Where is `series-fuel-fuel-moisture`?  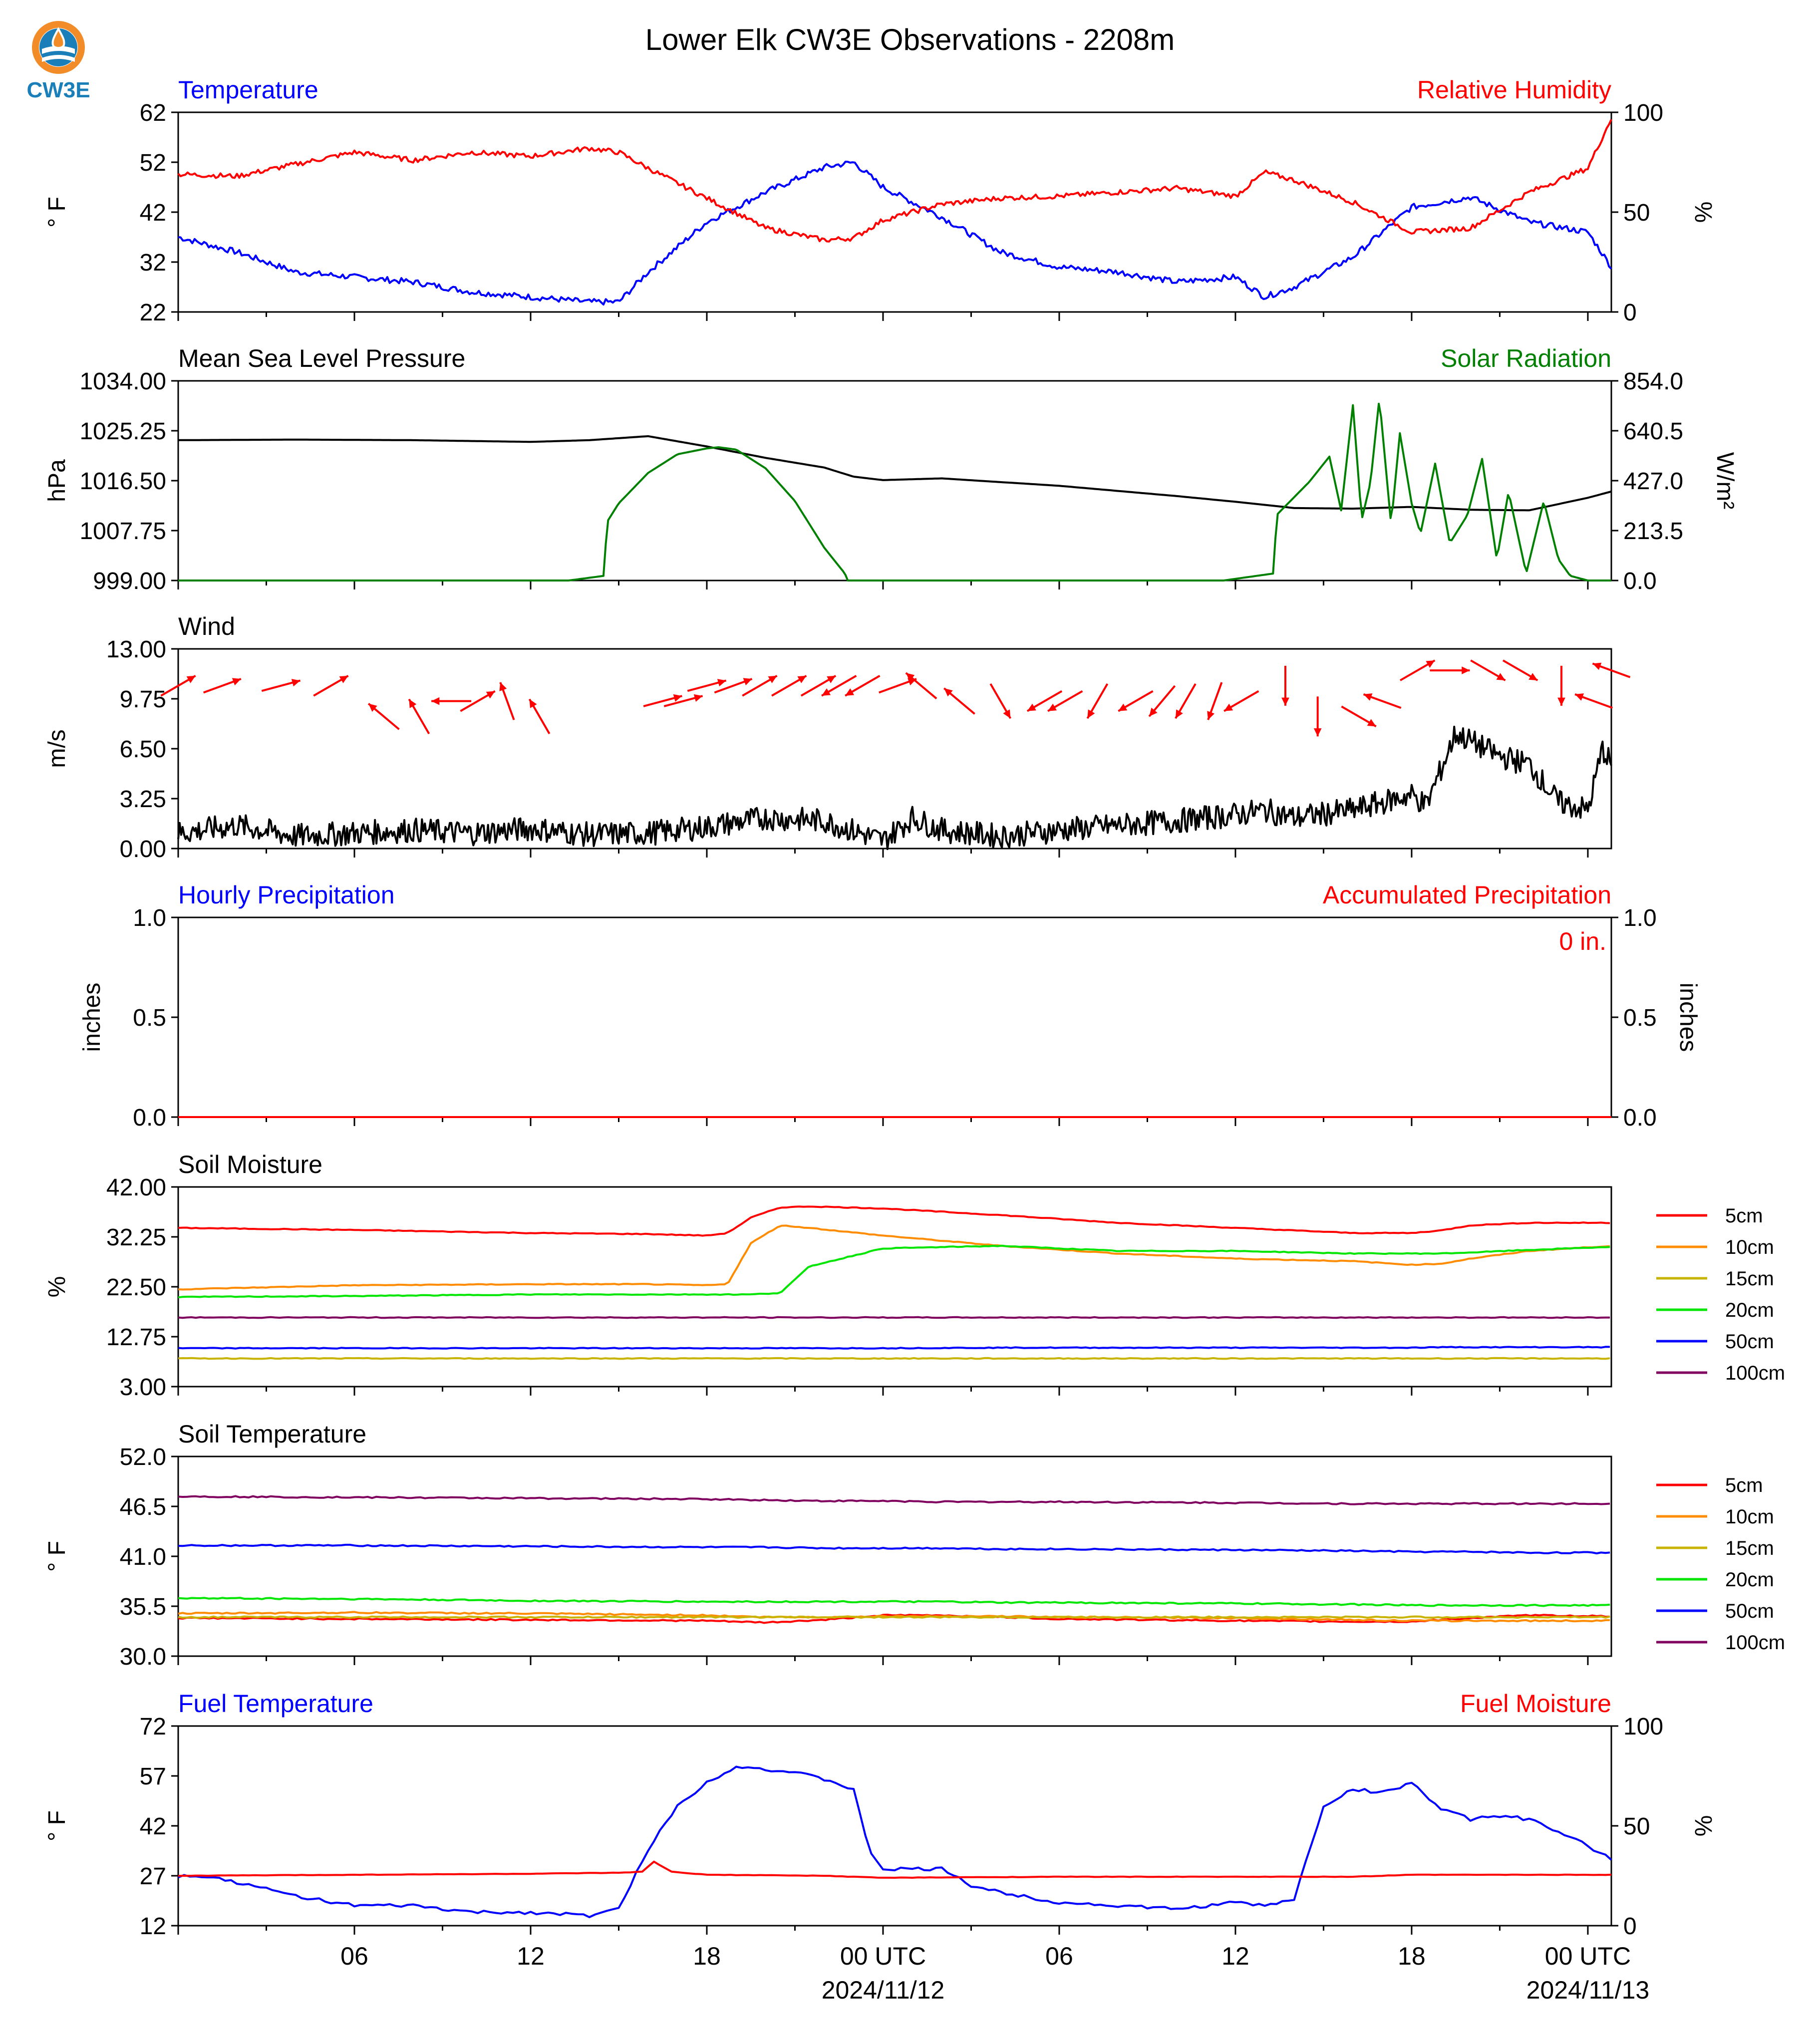
series-fuel-fuel-moisture is located at coordinates (895, 1869).